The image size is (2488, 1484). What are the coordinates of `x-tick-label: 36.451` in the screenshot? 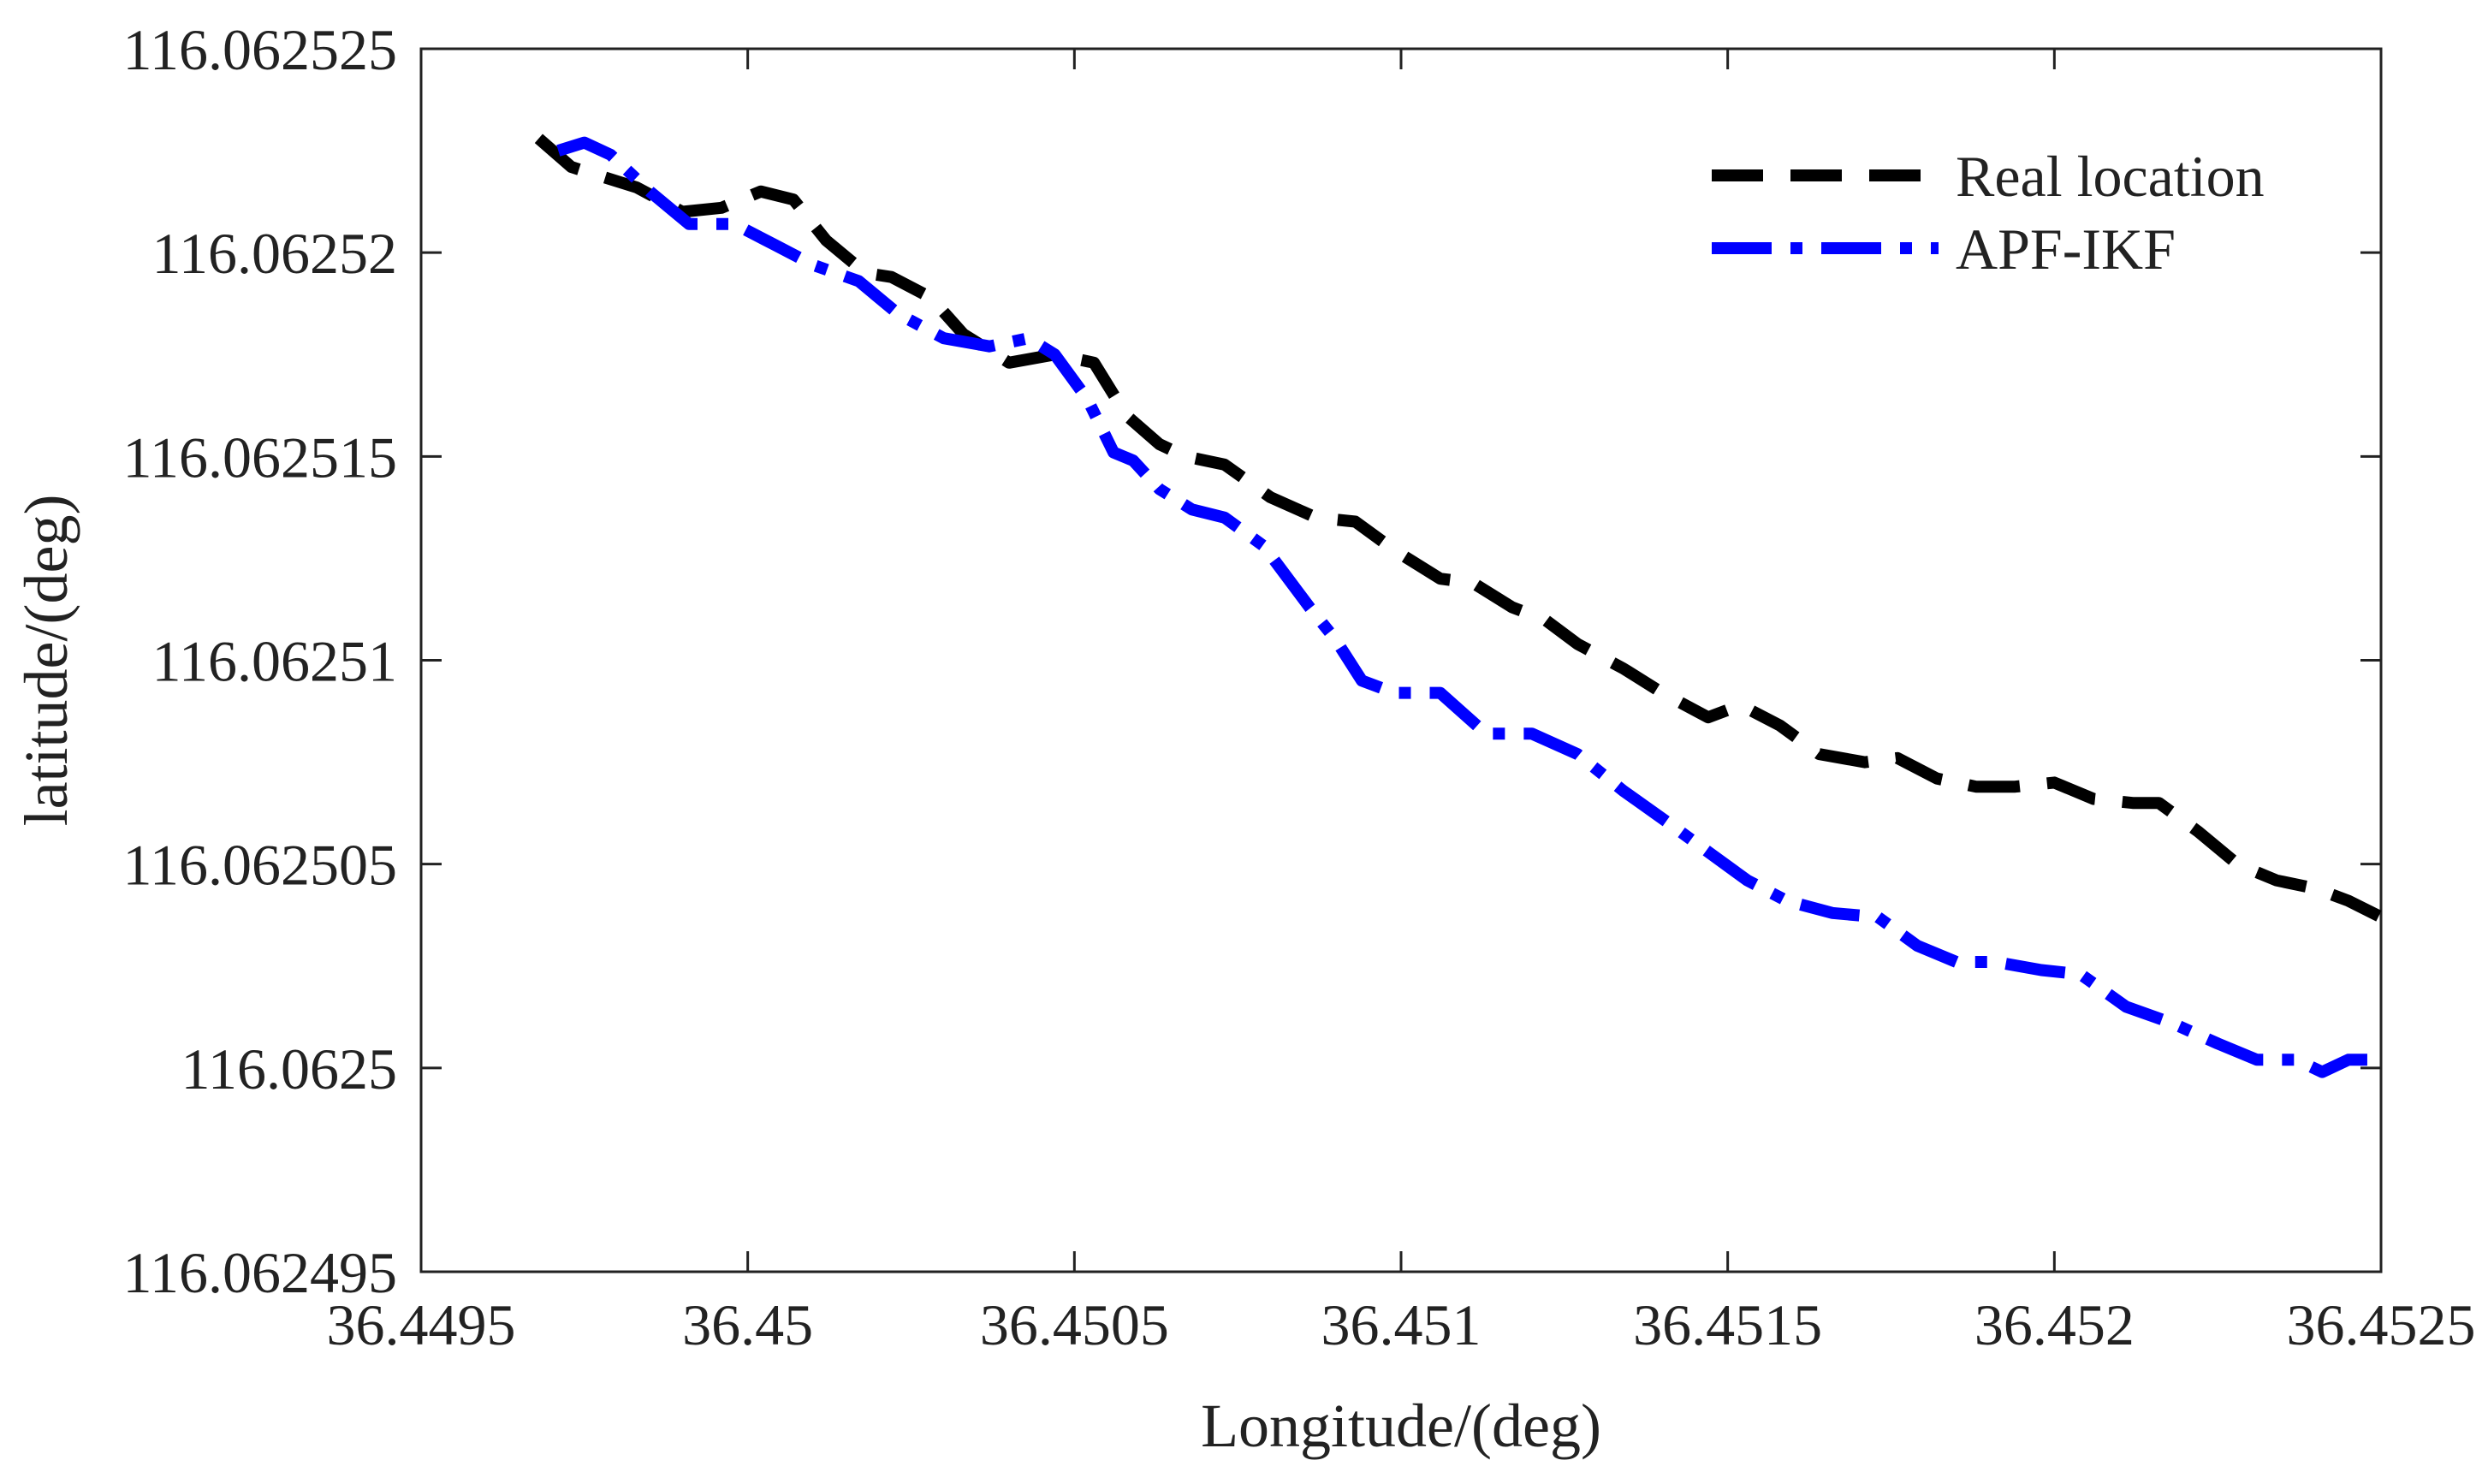 It's located at (1401, 1325).